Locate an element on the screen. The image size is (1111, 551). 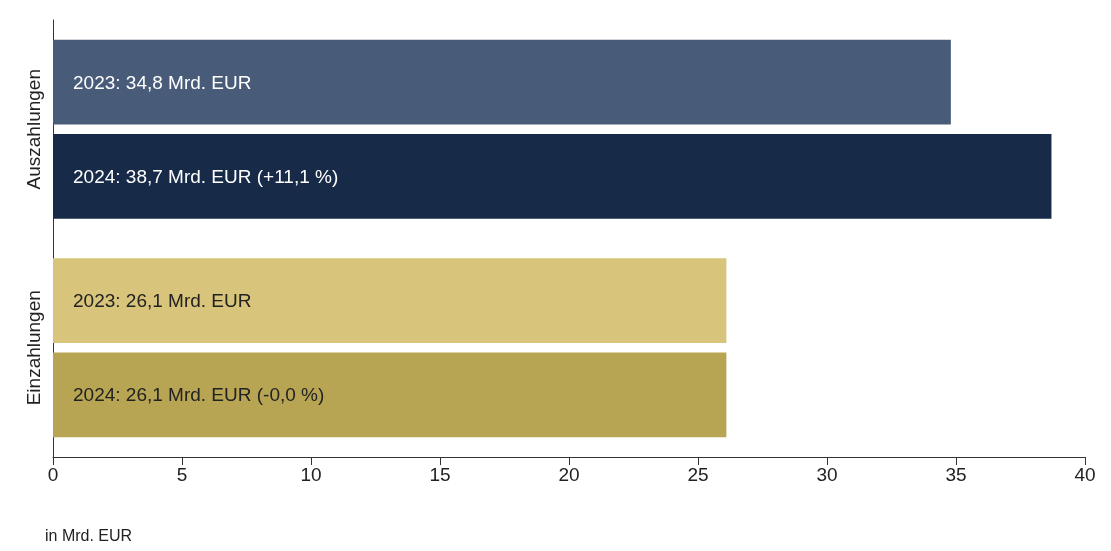
x-tick-label: 5 is located at coordinates (182, 474).